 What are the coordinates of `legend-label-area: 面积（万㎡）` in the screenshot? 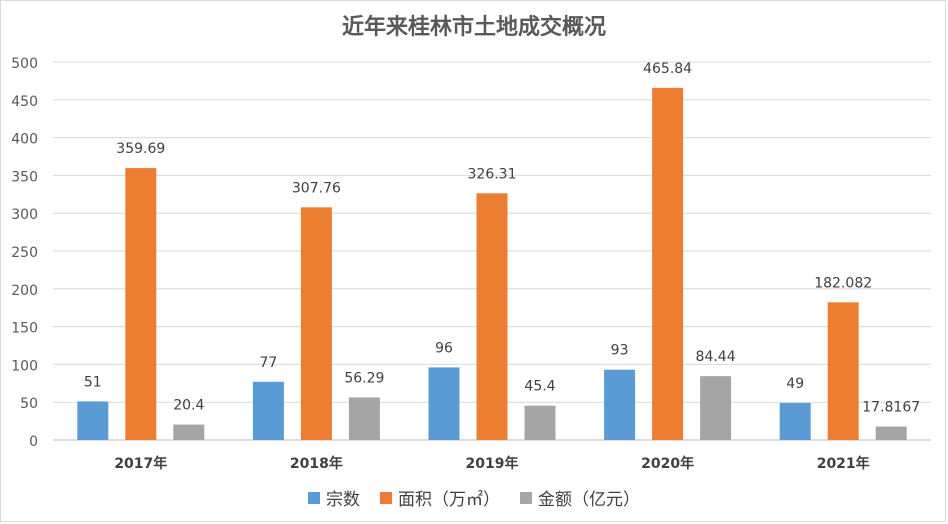 It's located at (449, 500).